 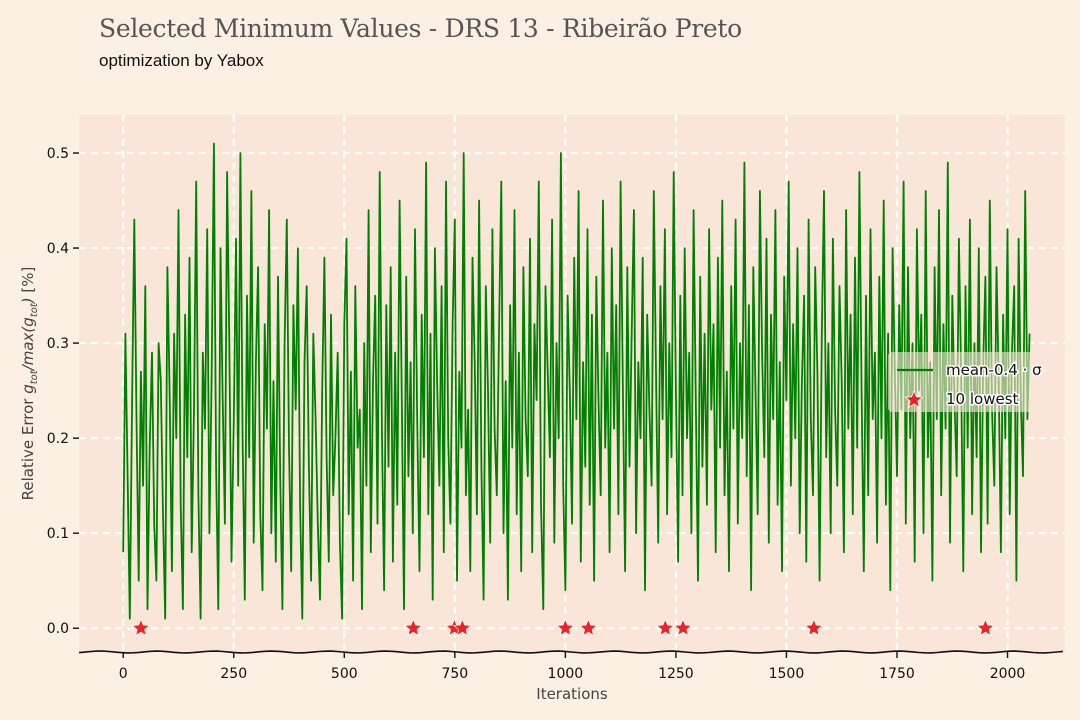 What do you see at coordinates (123, 674) in the screenshot?
I see `x-tick-label: 0` at bounding box center [123, 674].